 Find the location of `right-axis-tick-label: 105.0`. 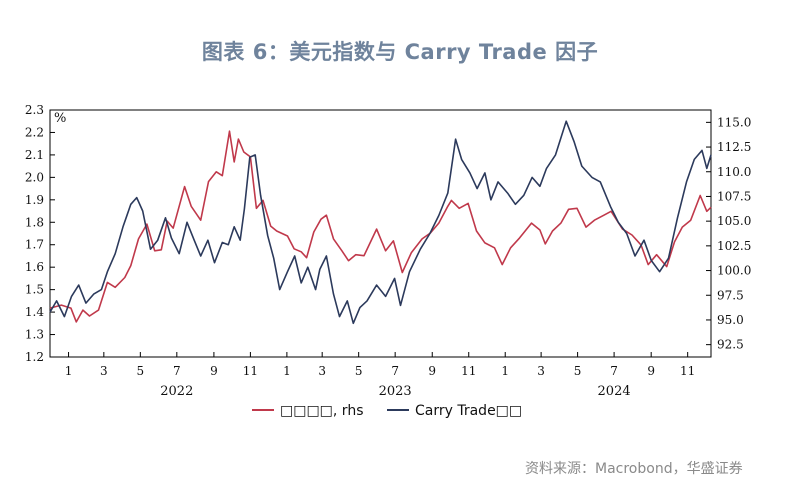

right-axis-tick-label: 105.0 is located at coordinates (734, 221).